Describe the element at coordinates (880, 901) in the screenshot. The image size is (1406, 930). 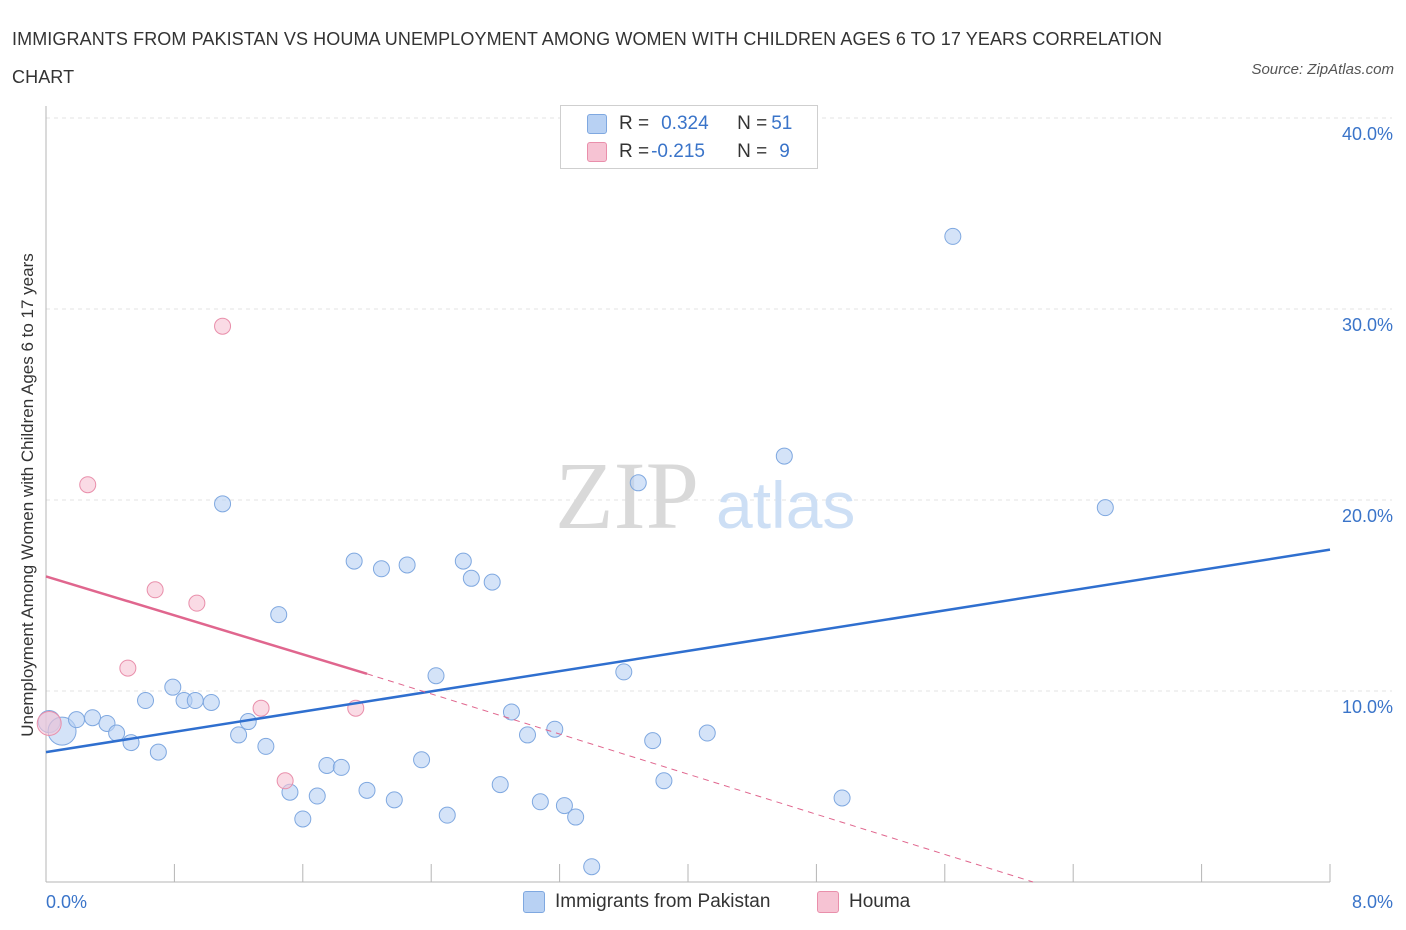
I see `legend-label-houma: Houma` at that location.